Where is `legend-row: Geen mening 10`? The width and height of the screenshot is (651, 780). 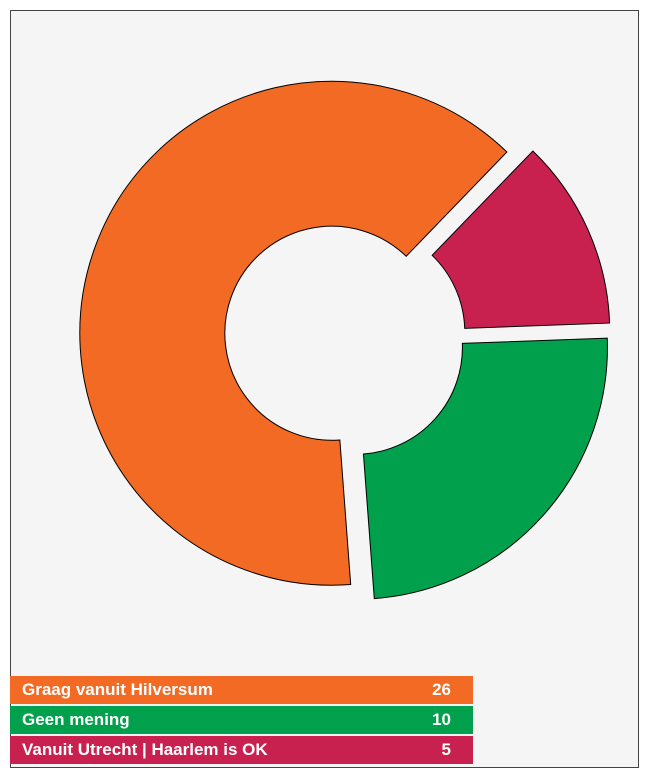
legend-row: Geen mening 10 is located at coordinates (241, 720).